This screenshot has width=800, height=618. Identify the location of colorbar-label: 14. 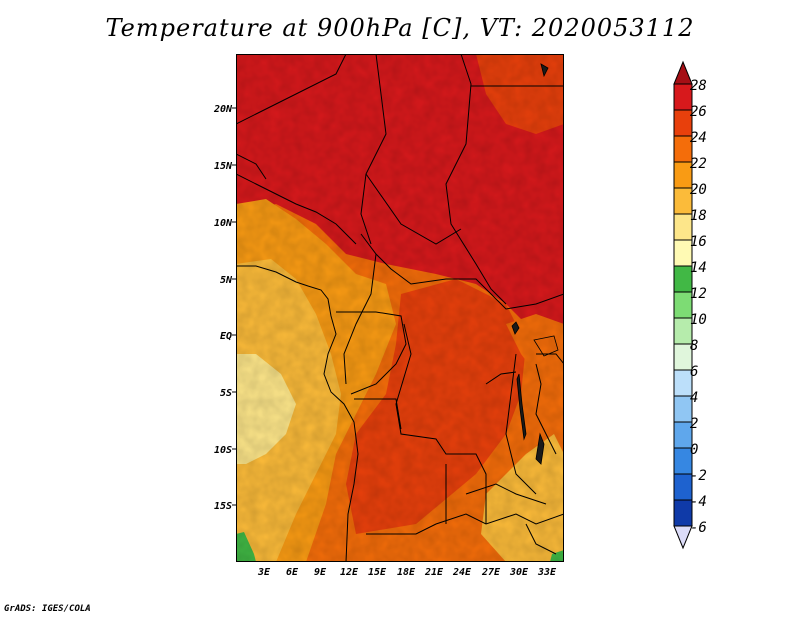
(698, 268).